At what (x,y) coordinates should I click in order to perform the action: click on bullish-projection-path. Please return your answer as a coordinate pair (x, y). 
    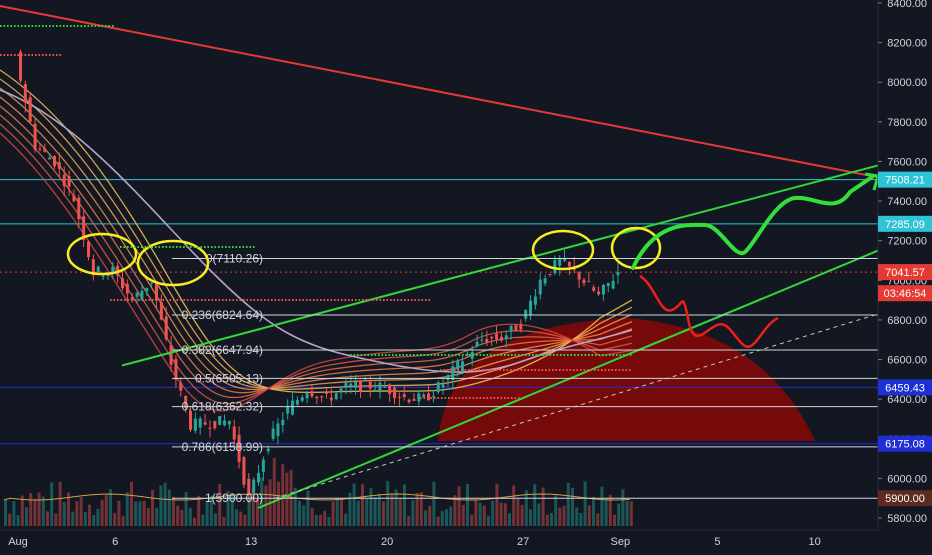
    Looking at the image, I should click on (752, 222).